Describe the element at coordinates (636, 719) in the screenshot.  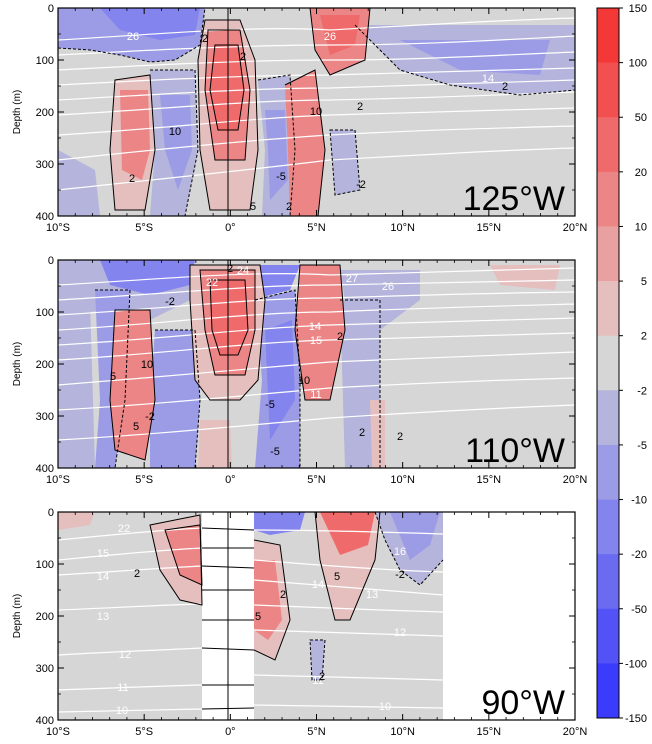
I see `colorbar-label: -150` at that location.